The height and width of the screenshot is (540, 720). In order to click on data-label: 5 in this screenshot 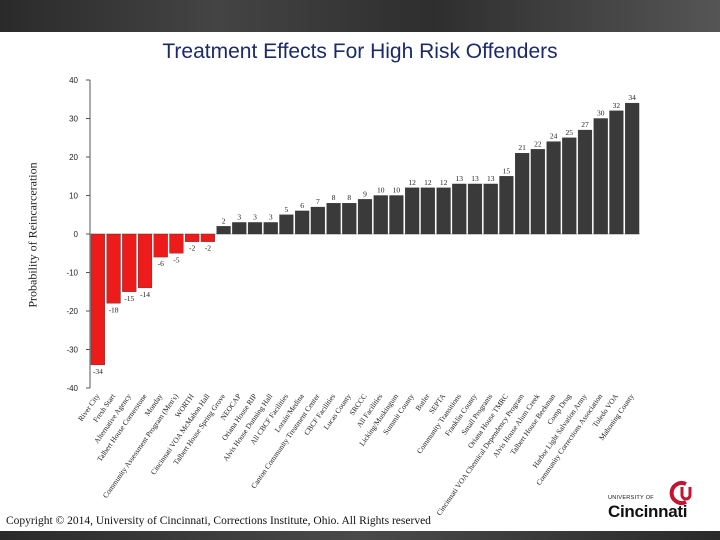, I will do `click(287, 209)`.